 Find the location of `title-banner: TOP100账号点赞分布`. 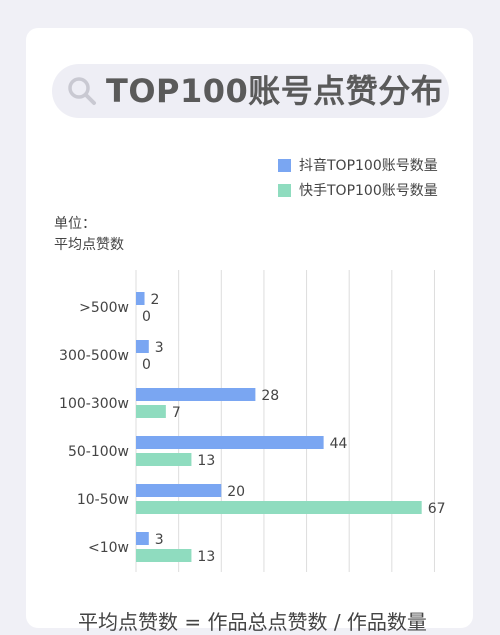

title-banner: TOP100账号点赞分布 is located at coordinates (250, 91).